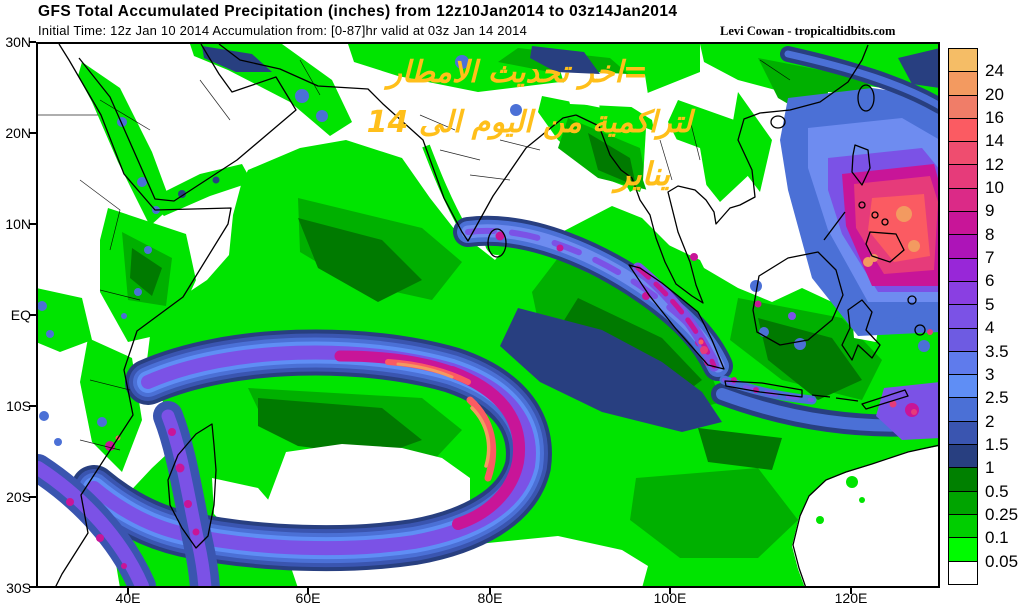 Image resolution: width=1024 pixels, height=605 pixels. Describe the element at coordinates (18, 224) in the screenshot. I see `lat-label: 10N` at that location.